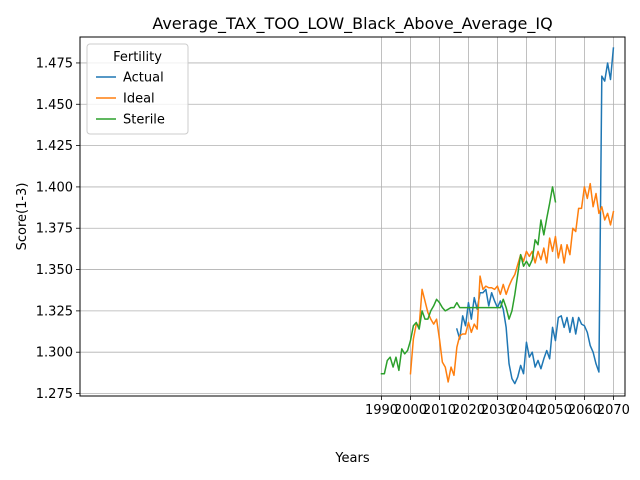  Describe the element at coordinates (54, 146) in the screenshot. I see `y-tick-label: 1.425` at that location.